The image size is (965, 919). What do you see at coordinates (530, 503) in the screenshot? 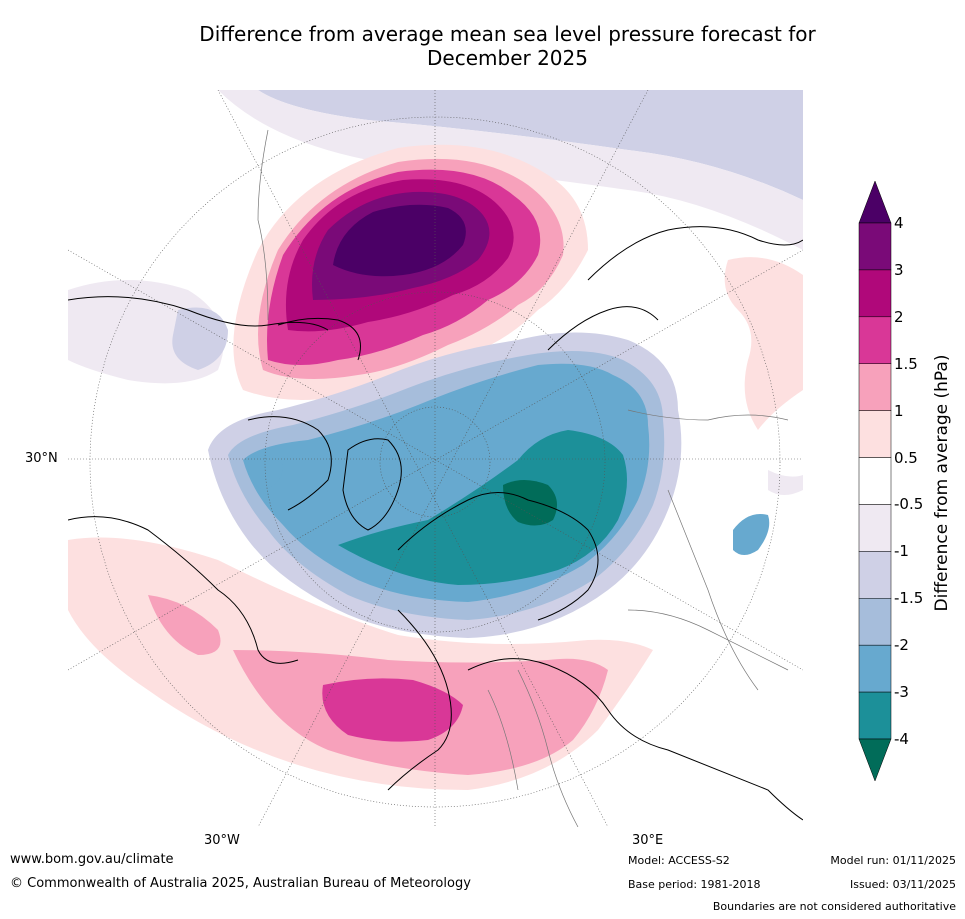
I see `negative-anomaly-arctic-4hpa` at bounding box center [530, 503].